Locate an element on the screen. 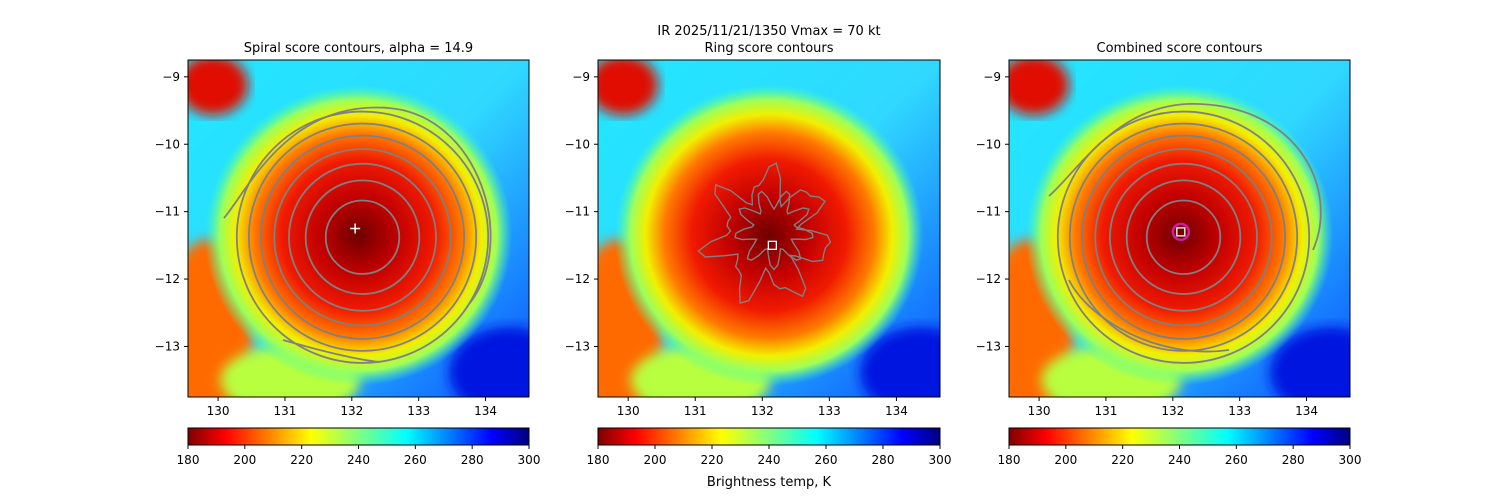  center-square-marker is located at coordinates (1181, 232).